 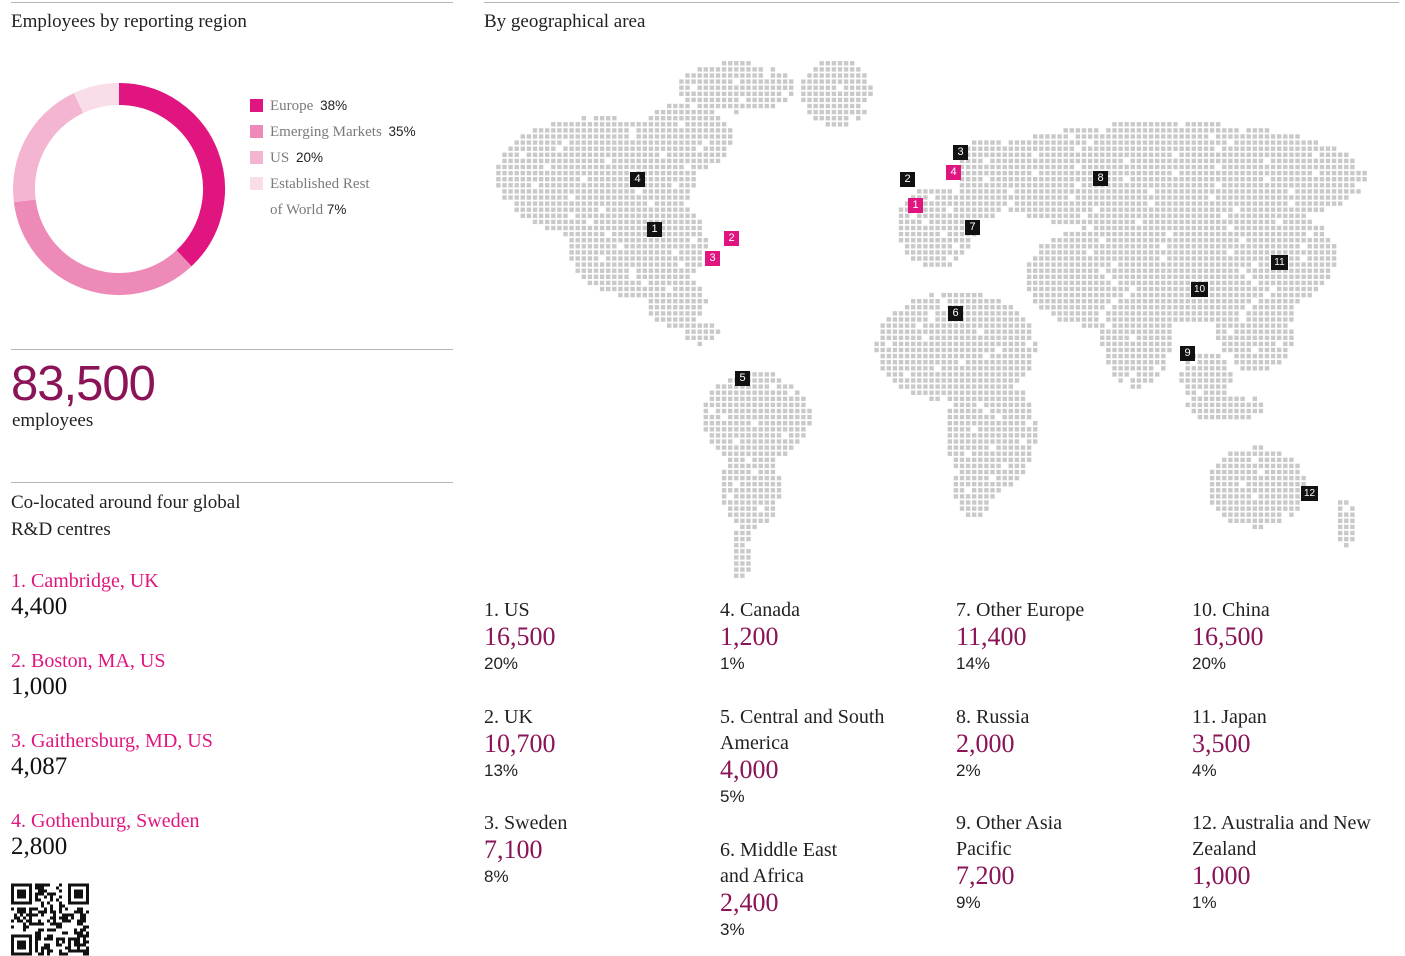 I want to click on area-name: 6. Middle East and Africa, so click(x=779, y=863).